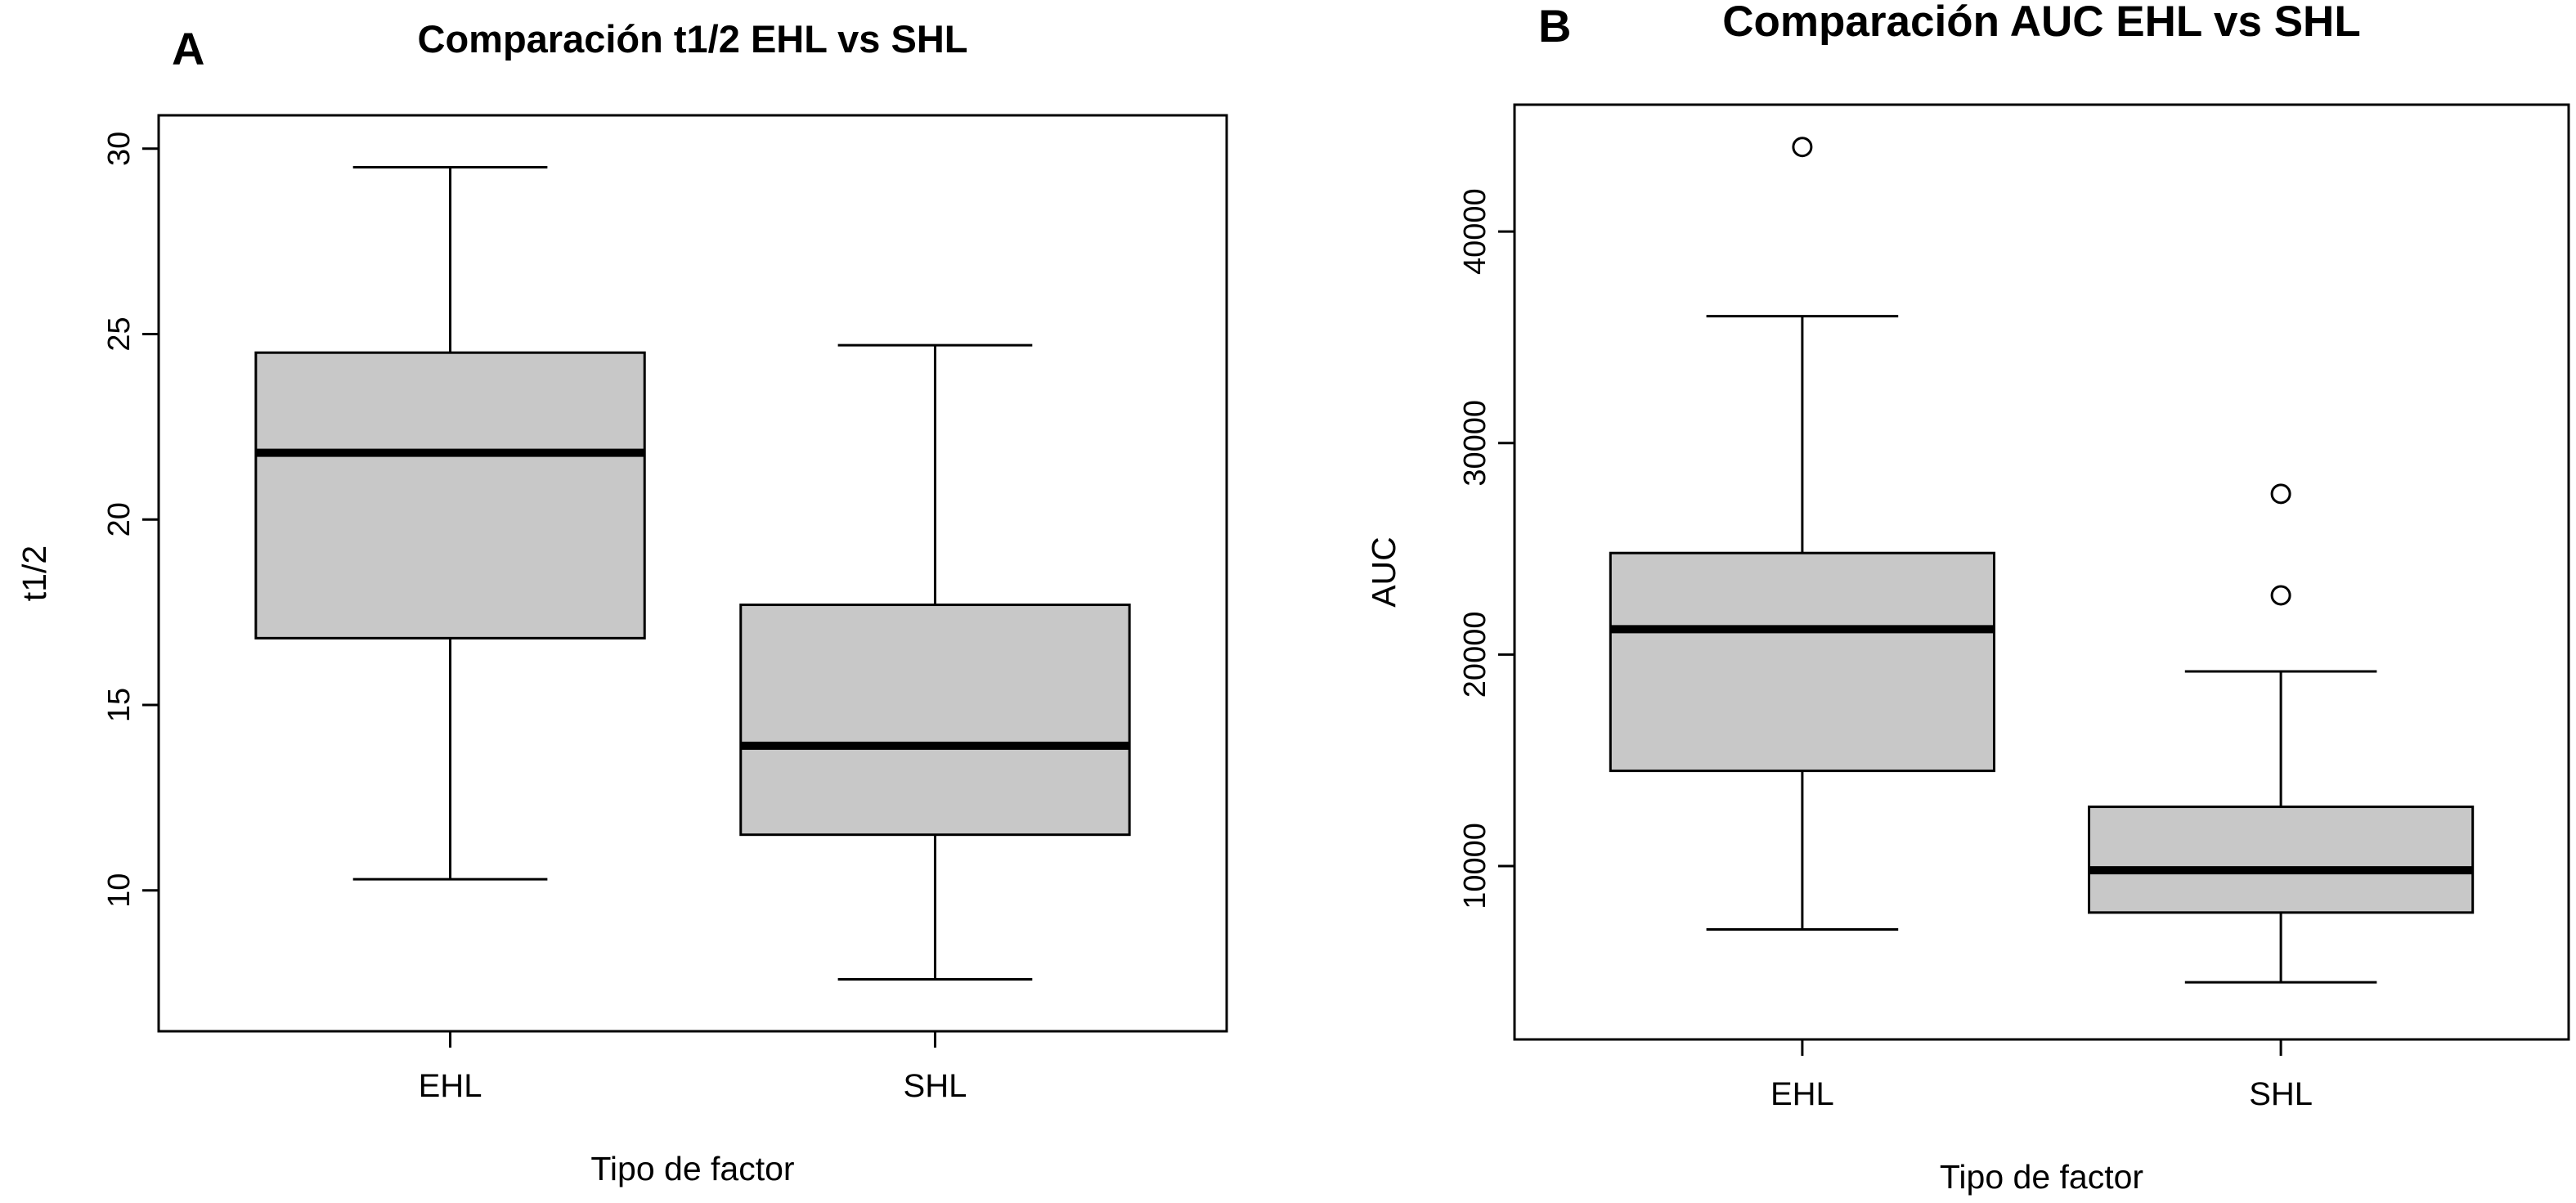  I want to click on y-axis-label: t1/2, so click(34, 573).